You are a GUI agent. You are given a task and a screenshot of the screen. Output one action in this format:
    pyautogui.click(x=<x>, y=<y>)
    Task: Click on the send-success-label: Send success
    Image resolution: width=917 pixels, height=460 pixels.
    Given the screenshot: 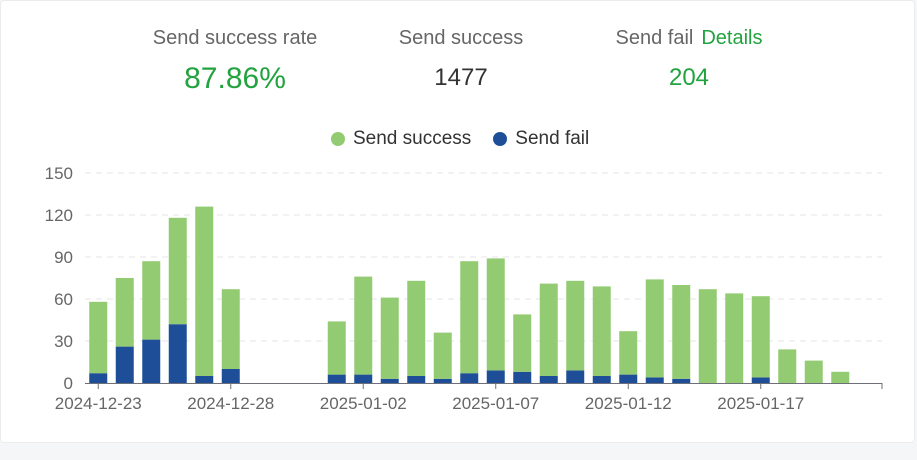 What is the action you would take?
    pyautogui.click(x=461, y=38)
    